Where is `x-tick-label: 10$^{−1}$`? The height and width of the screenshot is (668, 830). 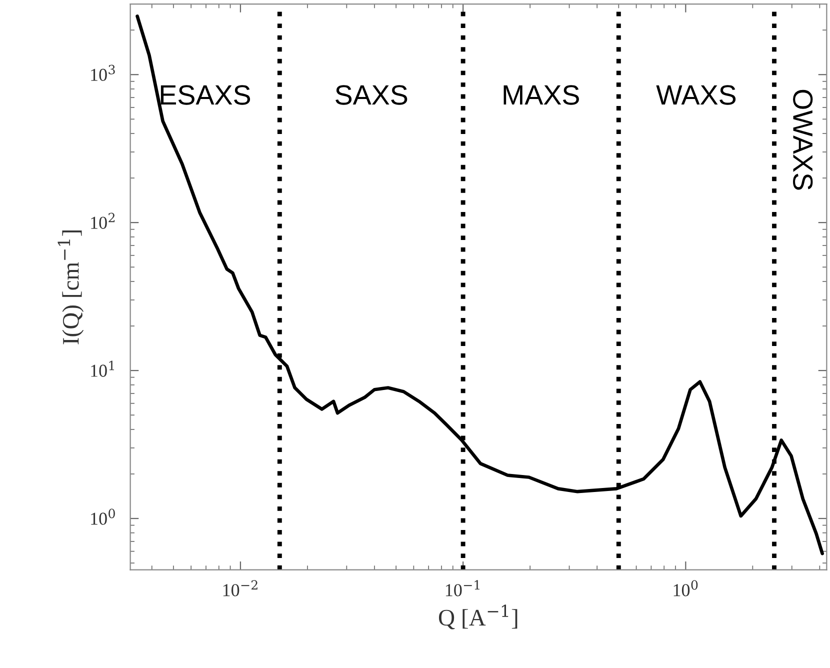
x-tick-label: 10$^{−1}$ is located at coordinates (463, 588).